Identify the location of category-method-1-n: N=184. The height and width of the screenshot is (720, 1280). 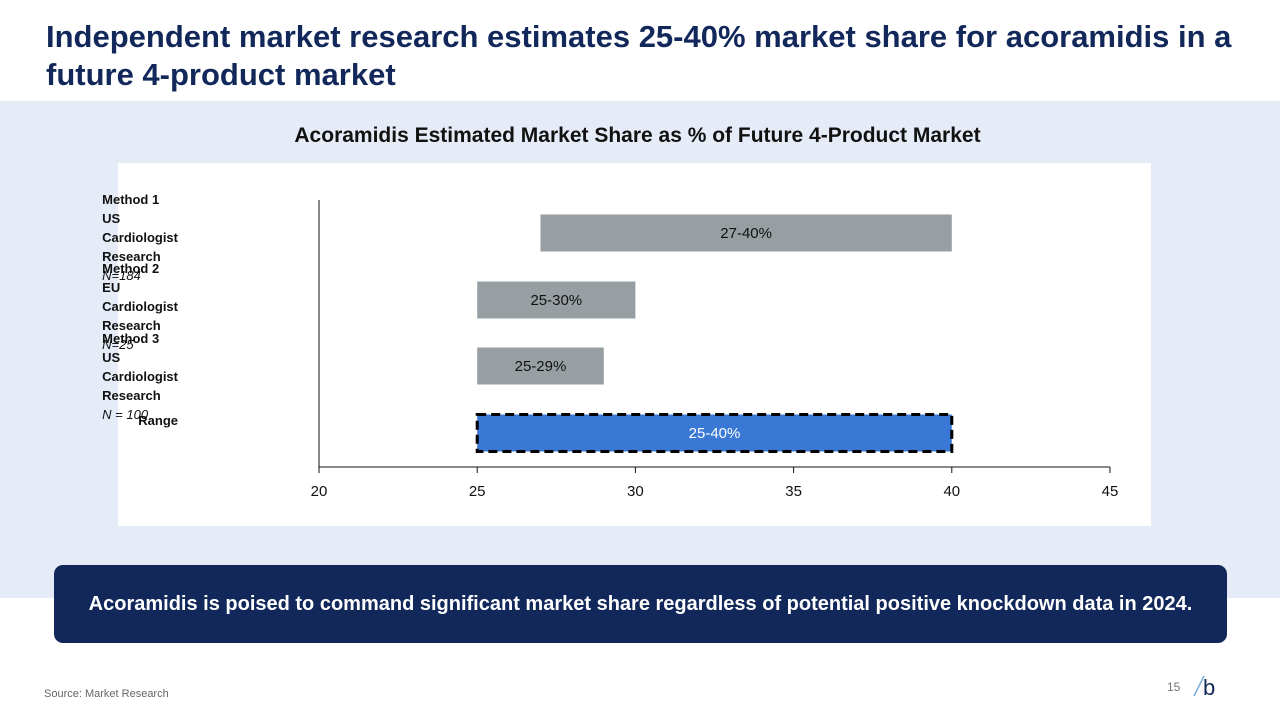
(121, 275).